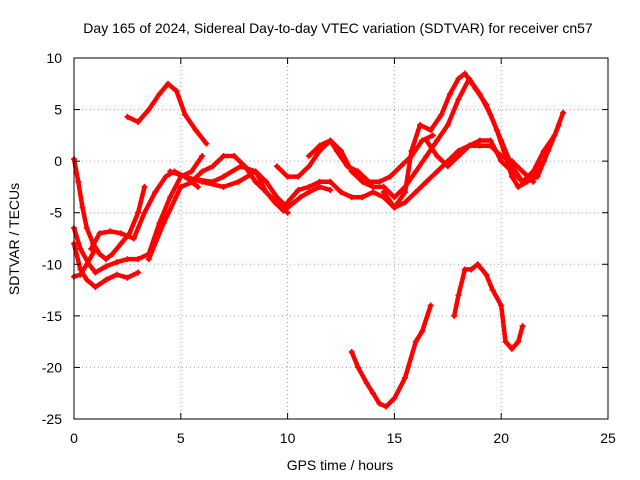 The width and height of the screenshot is (640, 480). Describe the element at coordinates (608, 438) in the screenshot. I see `x-tick-label: 25` at that location.